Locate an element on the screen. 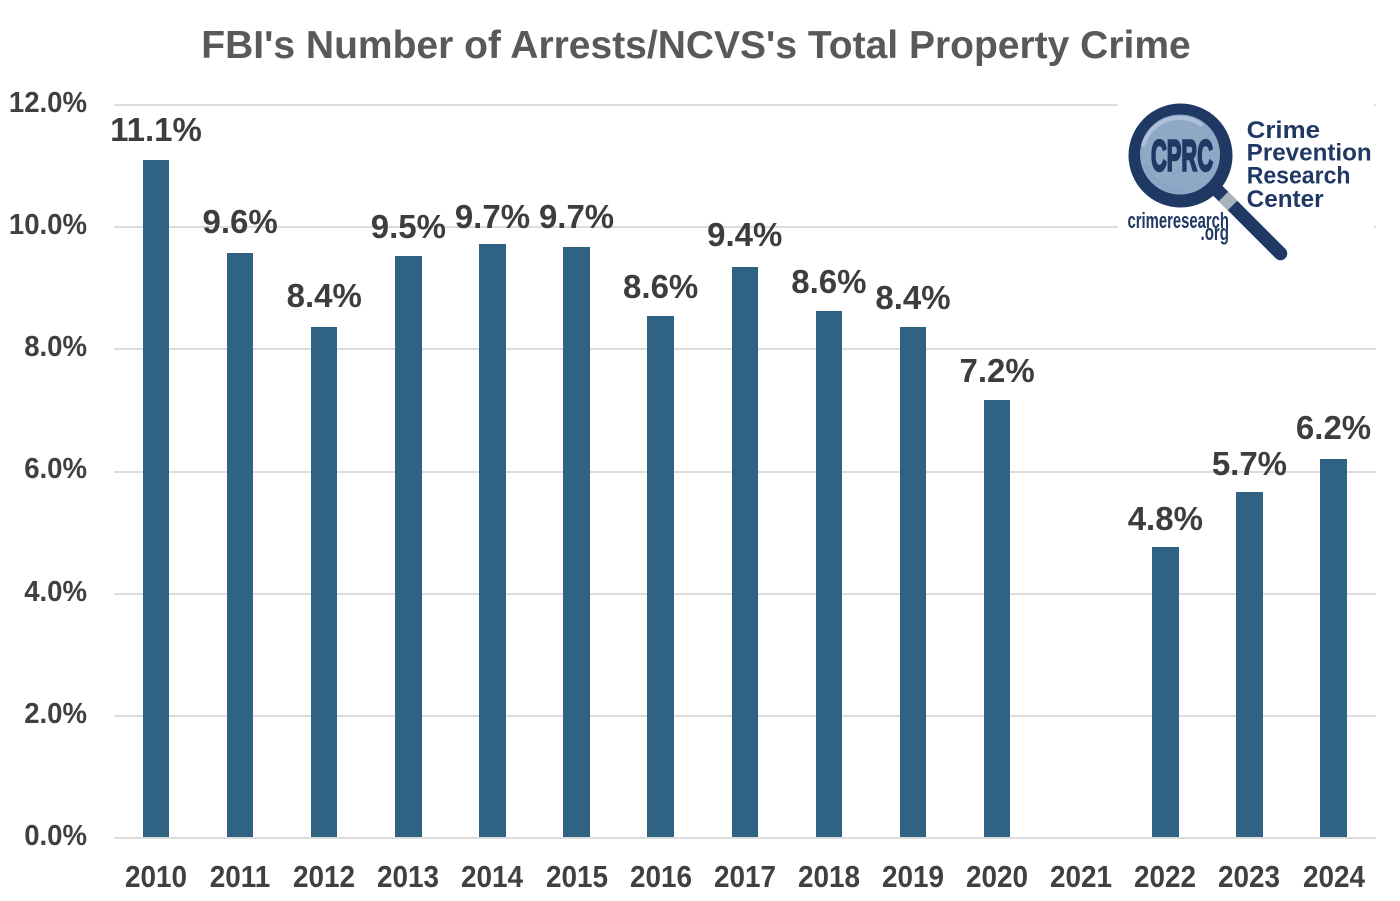 The height and width of the screenshot is (901, 1400). svg-text: .org is located at coordinates (1215, 232).